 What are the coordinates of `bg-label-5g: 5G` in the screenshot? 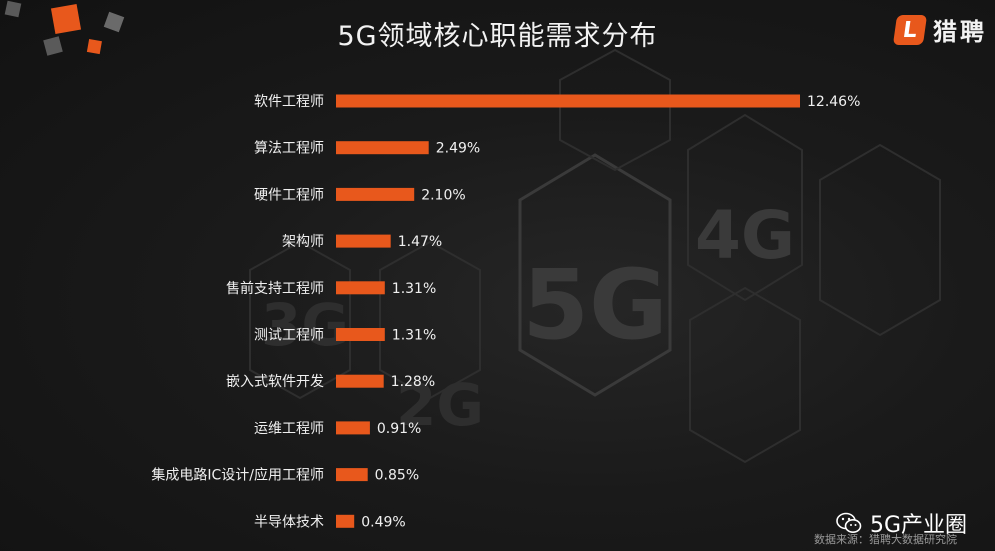 It's located at (595, 305).